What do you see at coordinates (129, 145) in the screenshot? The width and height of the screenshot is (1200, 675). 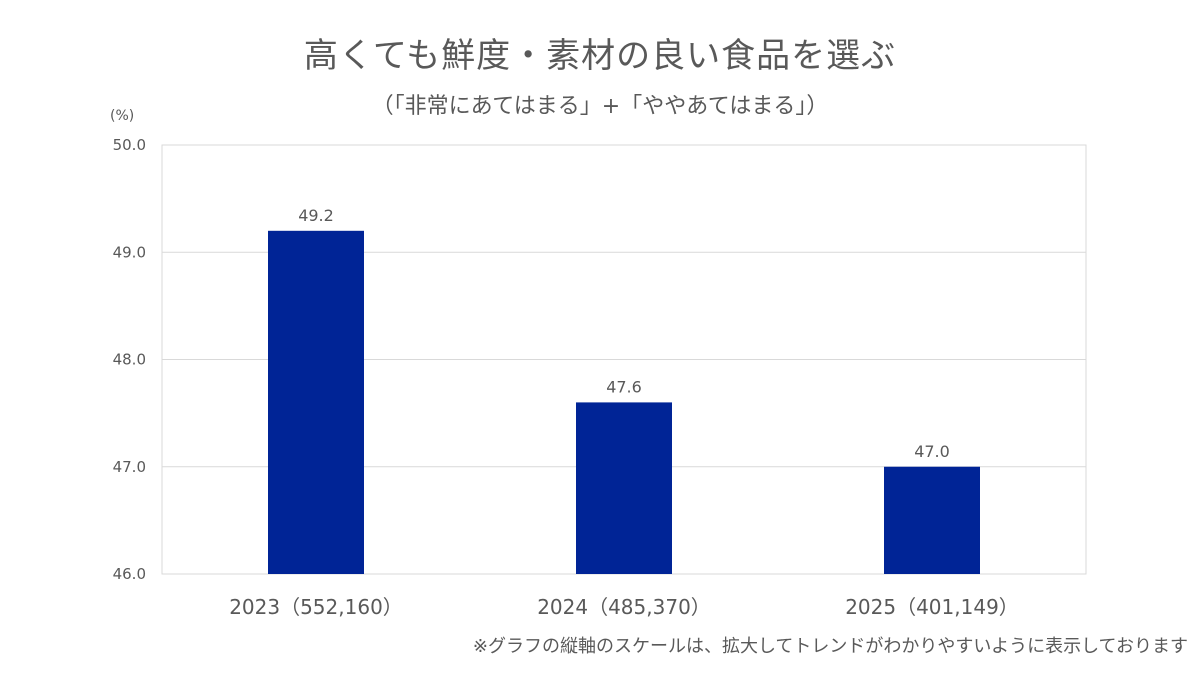 I see `y-tick-label: 50.0` at bounding box center [129, 145].